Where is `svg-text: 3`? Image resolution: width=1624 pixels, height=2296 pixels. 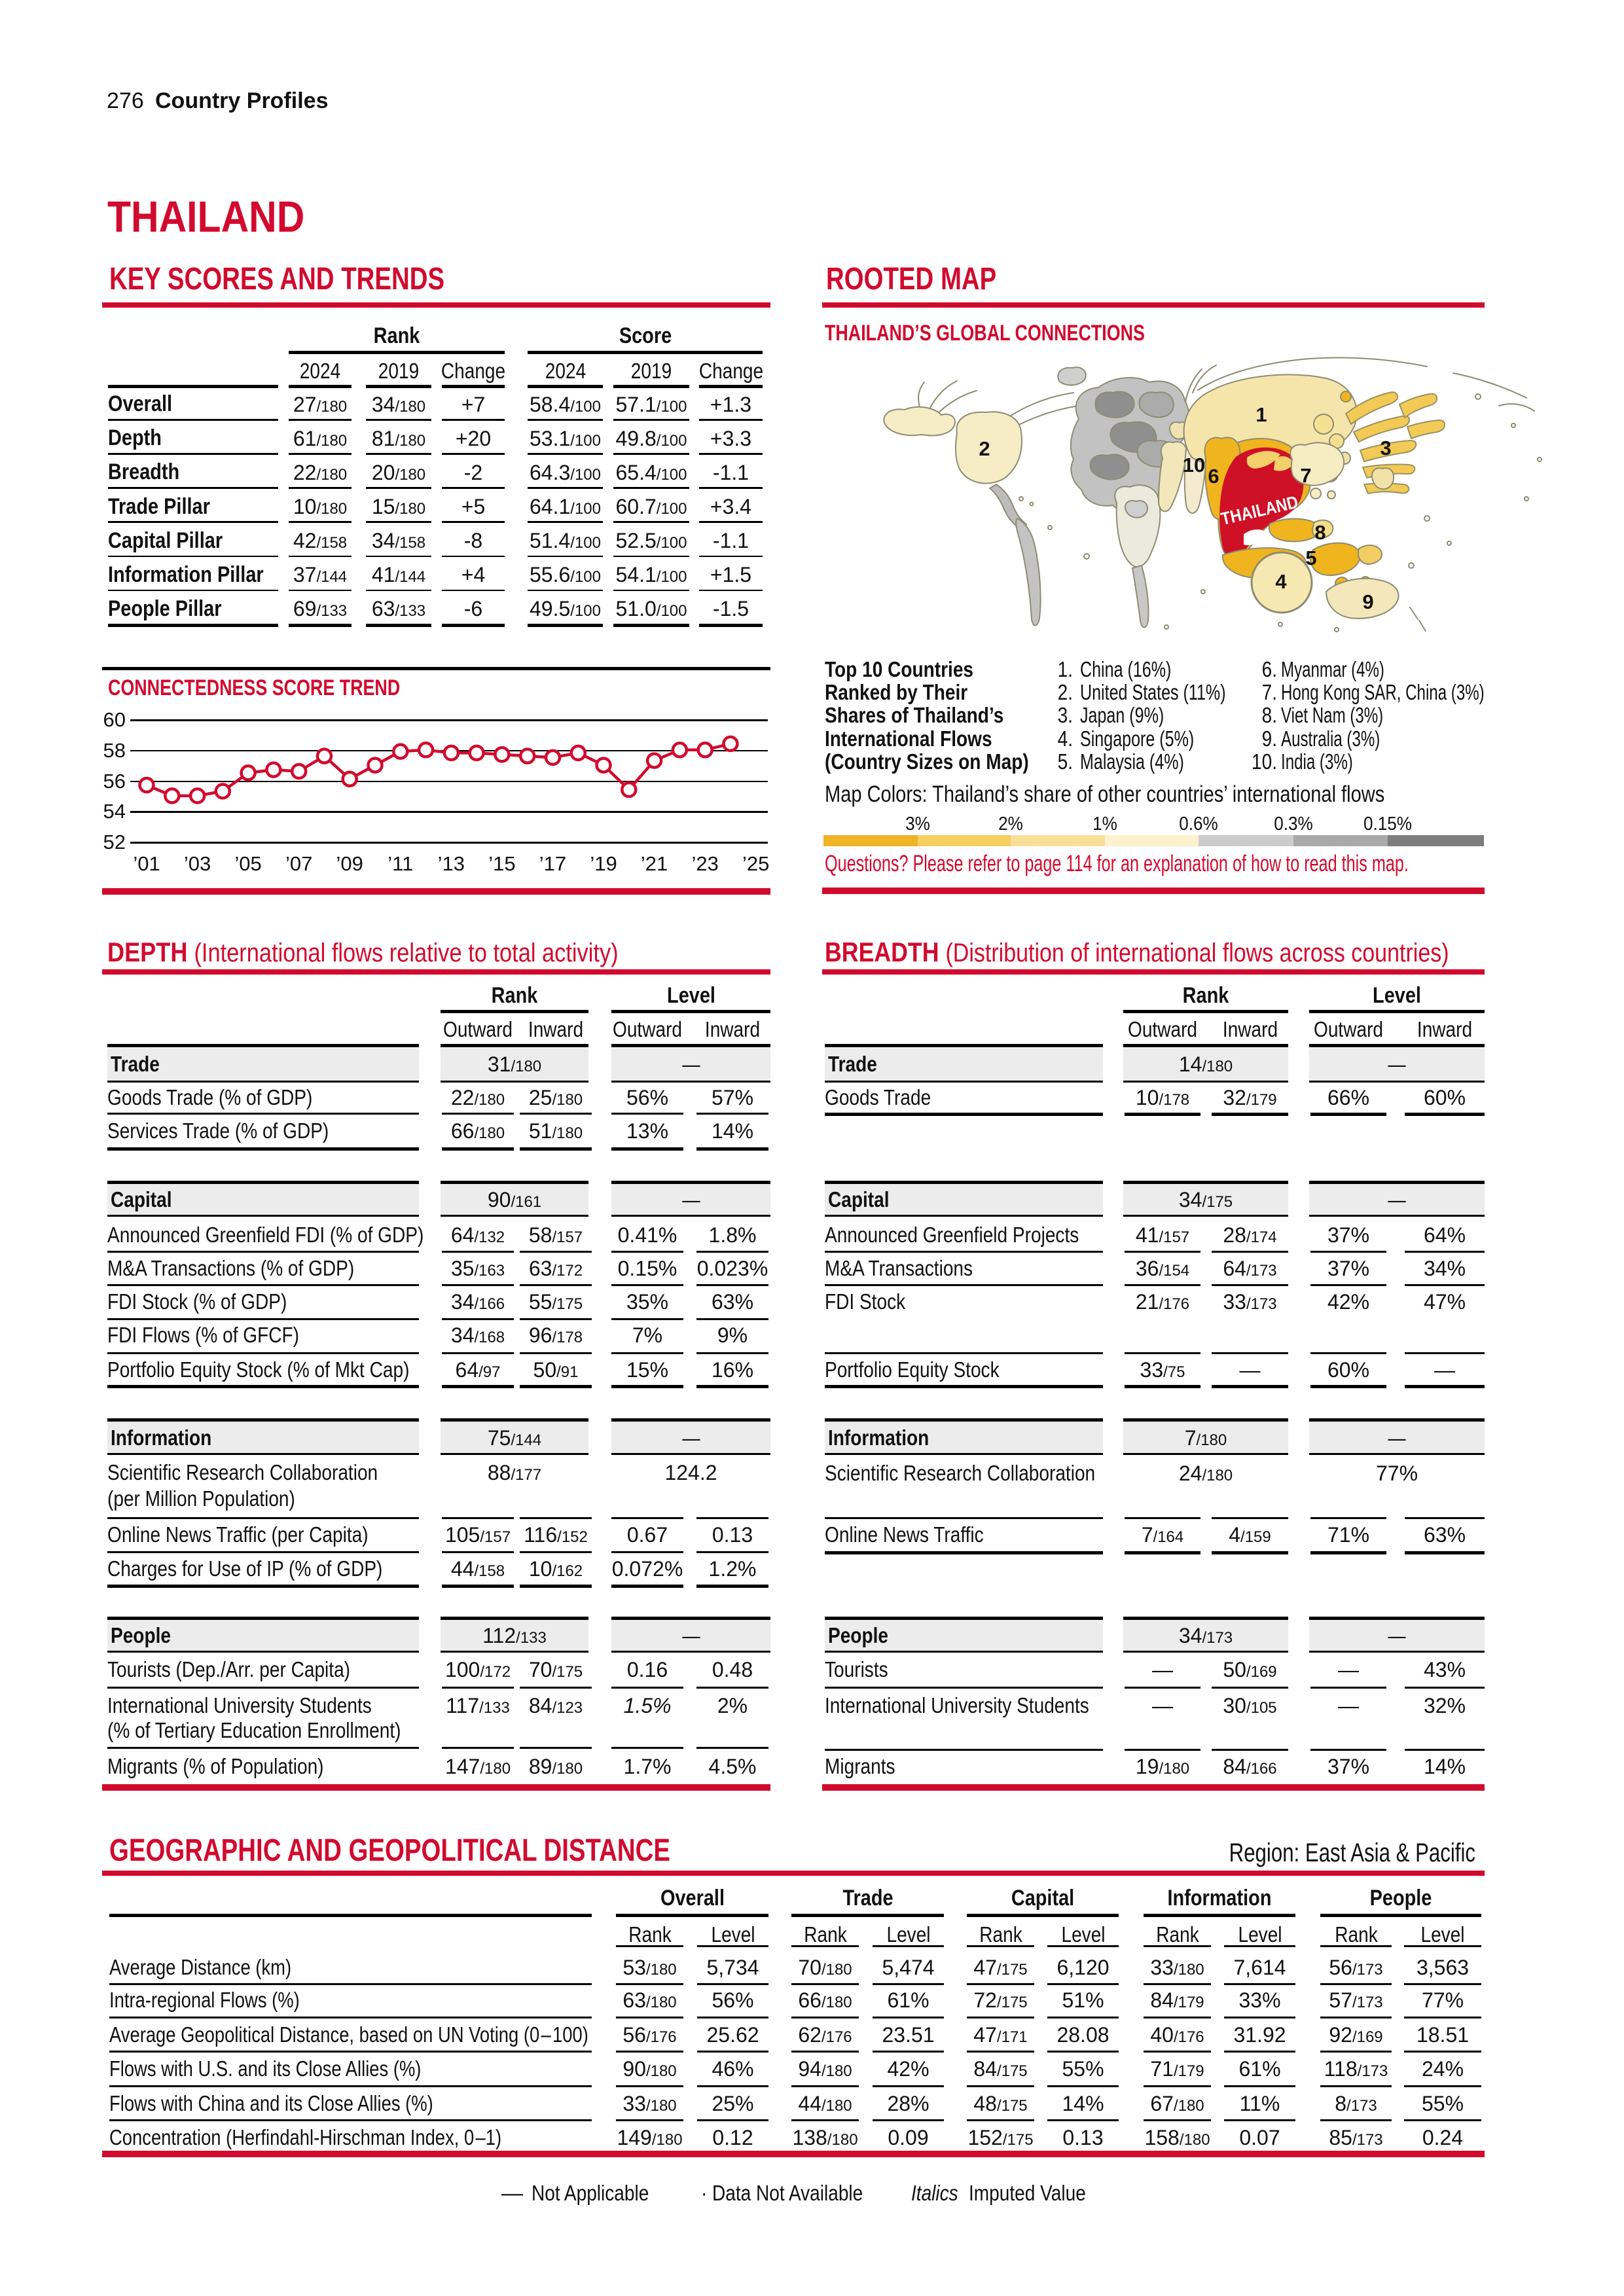
svg-text: 3 is located at coordinates (1385, 448).